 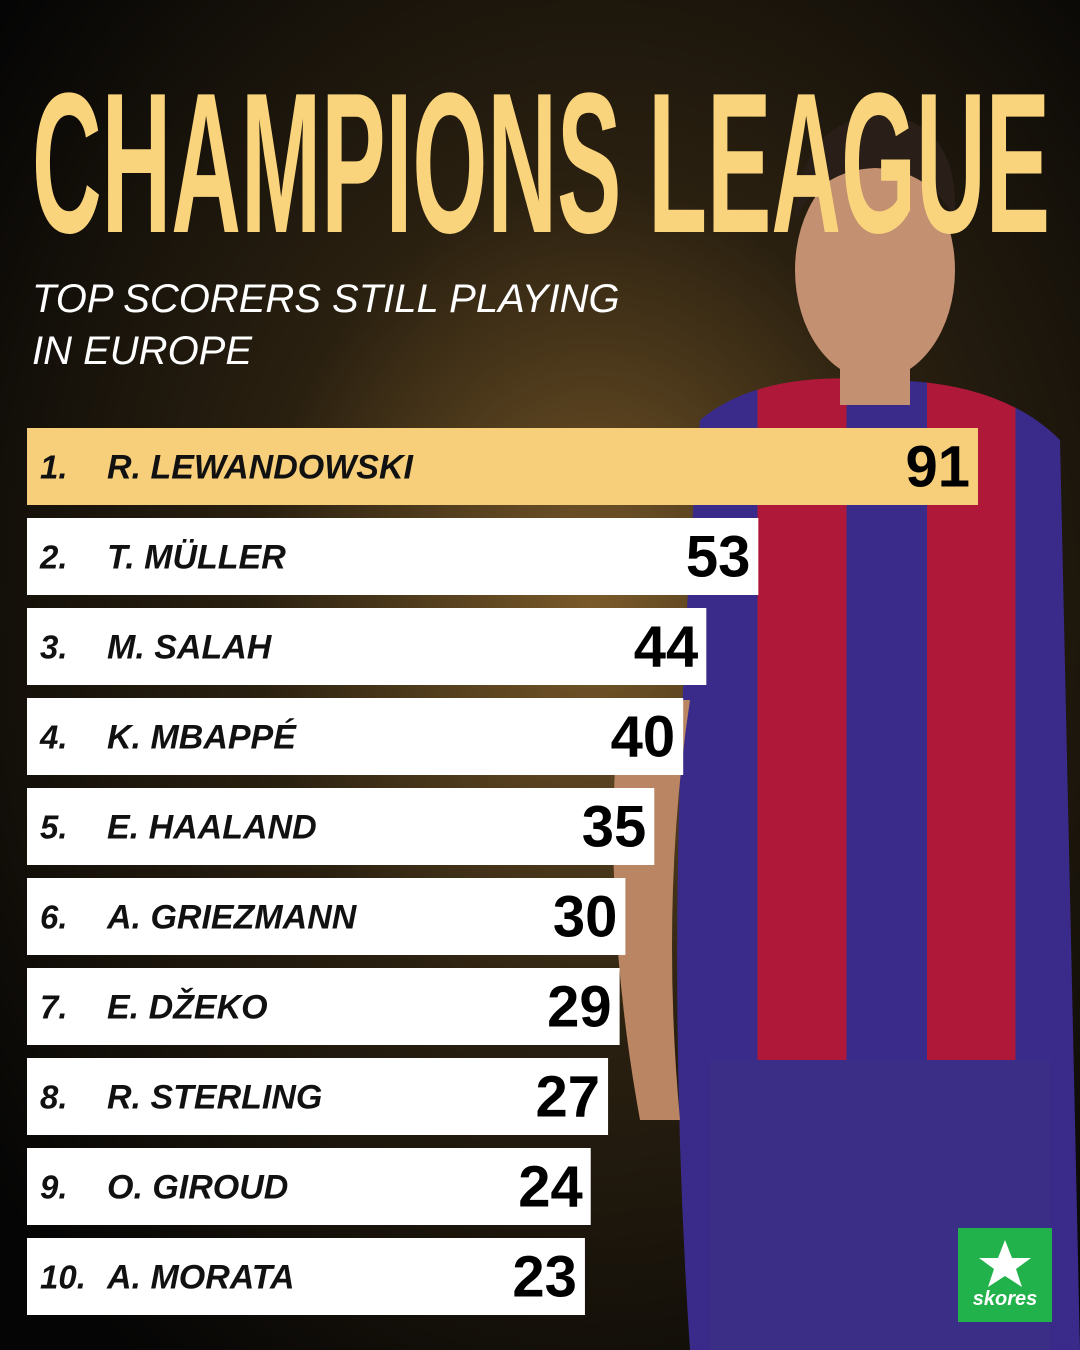 I want to click on goals: 27, so click(x=568, y=1097).